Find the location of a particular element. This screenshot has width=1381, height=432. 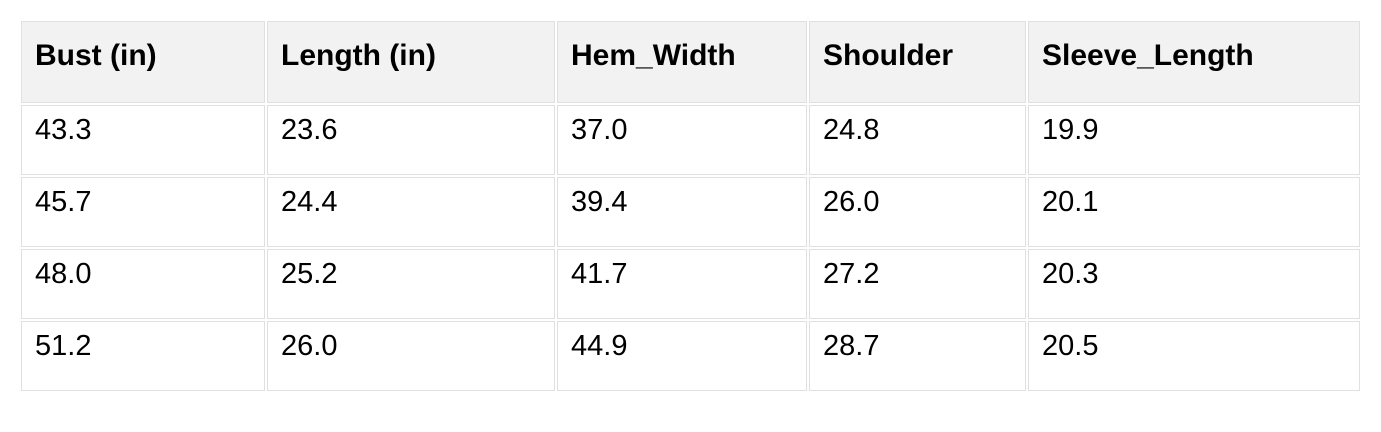

table-cell: 20.3 is located at coordinates (1194, 284).